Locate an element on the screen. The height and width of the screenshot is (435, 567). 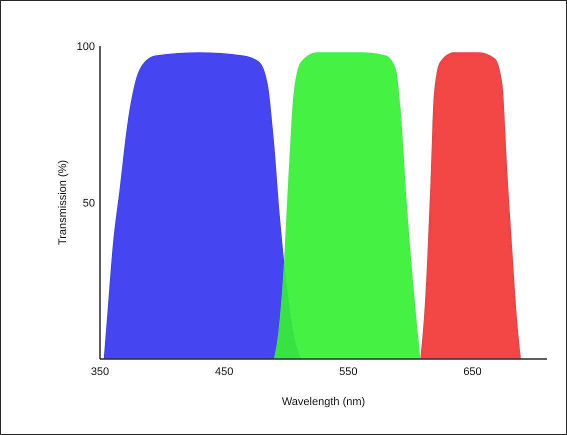
x-tick-label: 650 is located at coordinates (472, 372).